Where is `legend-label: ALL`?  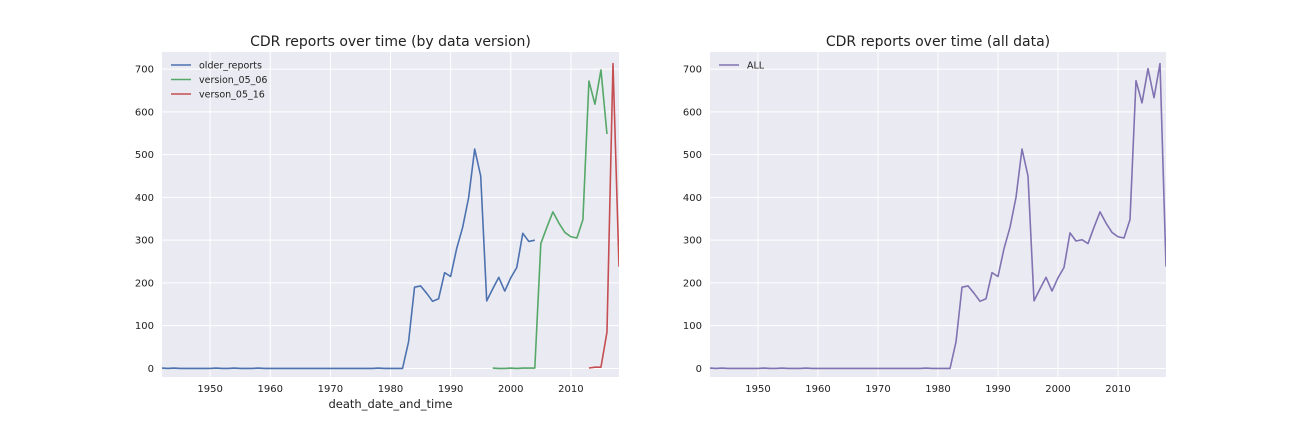 legend-label: ALL is located at coordinates (756, 66).